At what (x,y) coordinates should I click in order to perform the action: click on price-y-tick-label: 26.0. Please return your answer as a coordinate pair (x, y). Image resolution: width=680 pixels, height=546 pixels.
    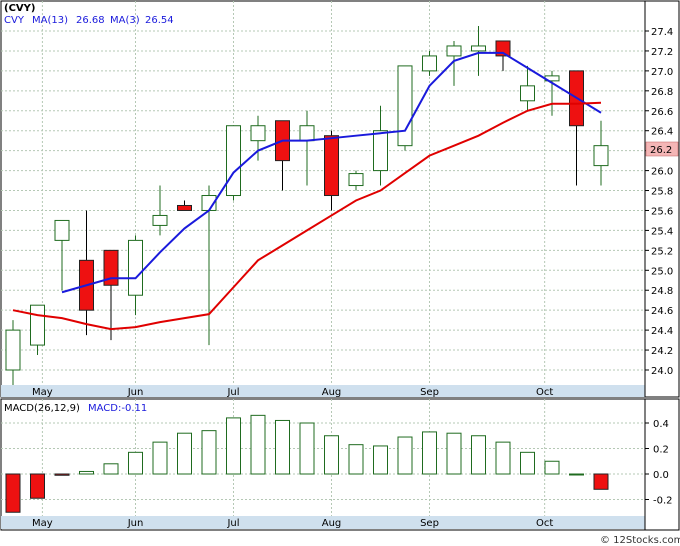
    Looking at the image, I should click on (662, 172).